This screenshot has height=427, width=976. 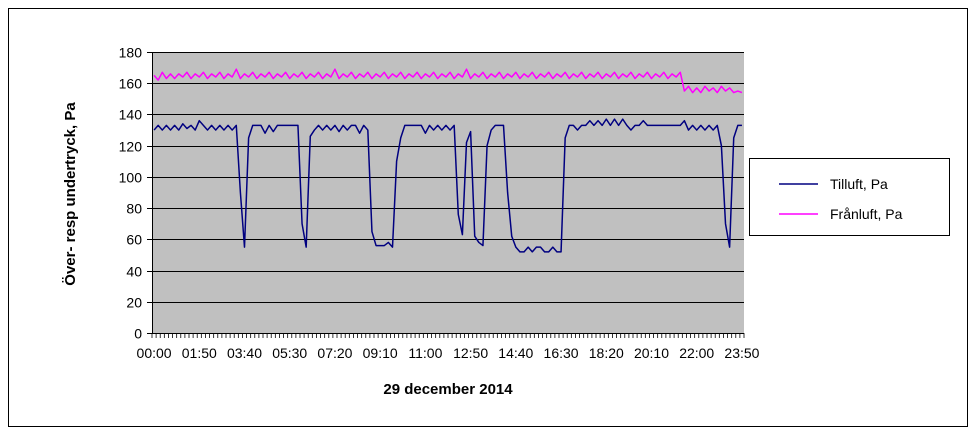 What do you see at coordinates (134, 272) in the screenshot?
I see `y-tick-label: 40` at bounding box center [134, 272].